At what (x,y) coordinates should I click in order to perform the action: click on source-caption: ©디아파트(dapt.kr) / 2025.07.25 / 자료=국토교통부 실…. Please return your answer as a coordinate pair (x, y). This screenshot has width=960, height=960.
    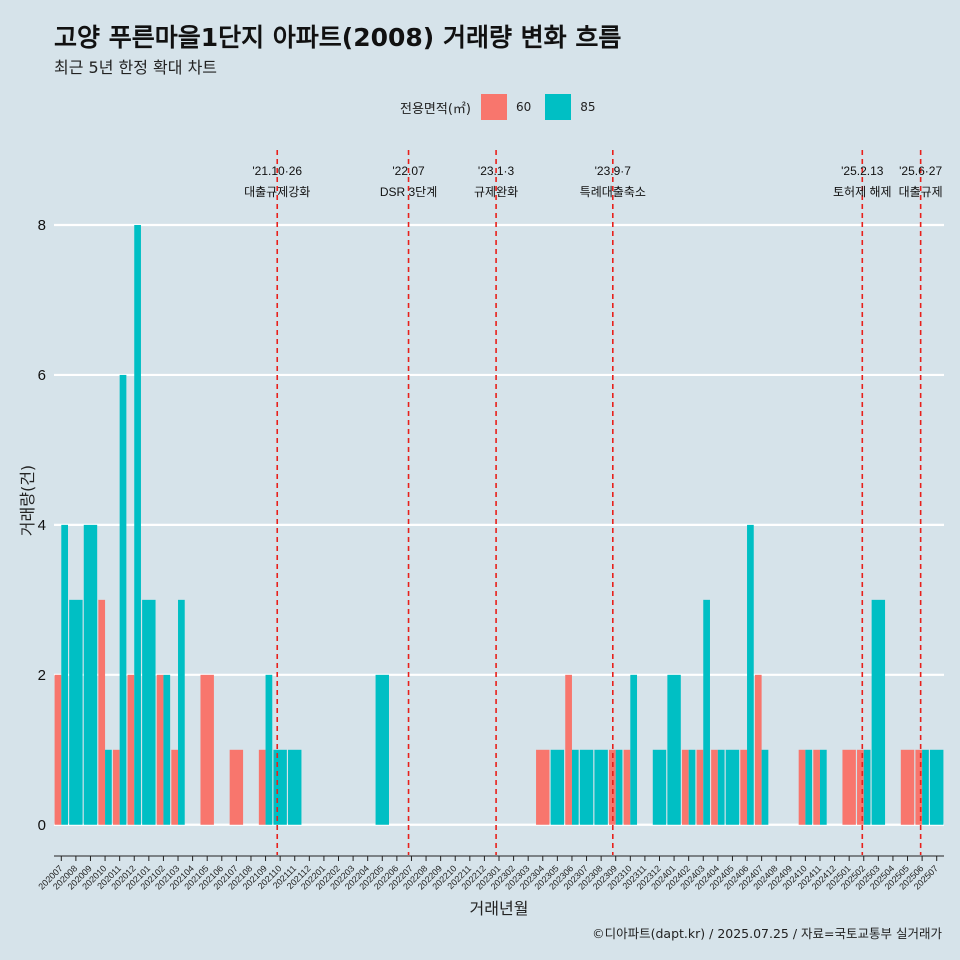
    Looking at the image, I should click on (767, 933).